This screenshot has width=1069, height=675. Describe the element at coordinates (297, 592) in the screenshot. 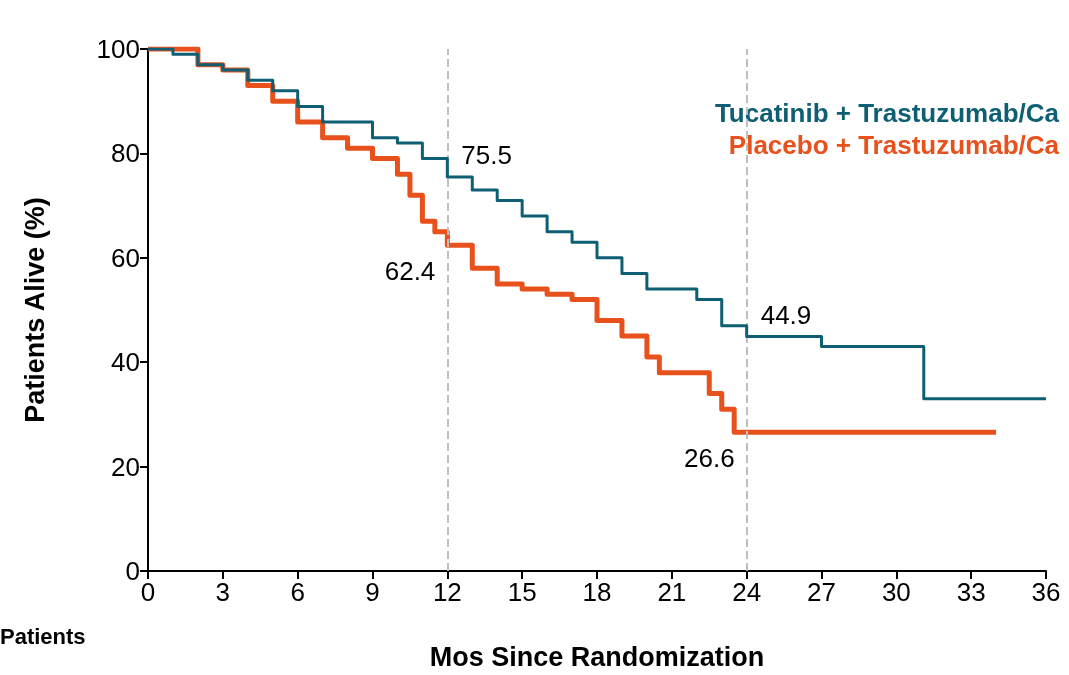

I see `x-tick-label: 6` at that location.